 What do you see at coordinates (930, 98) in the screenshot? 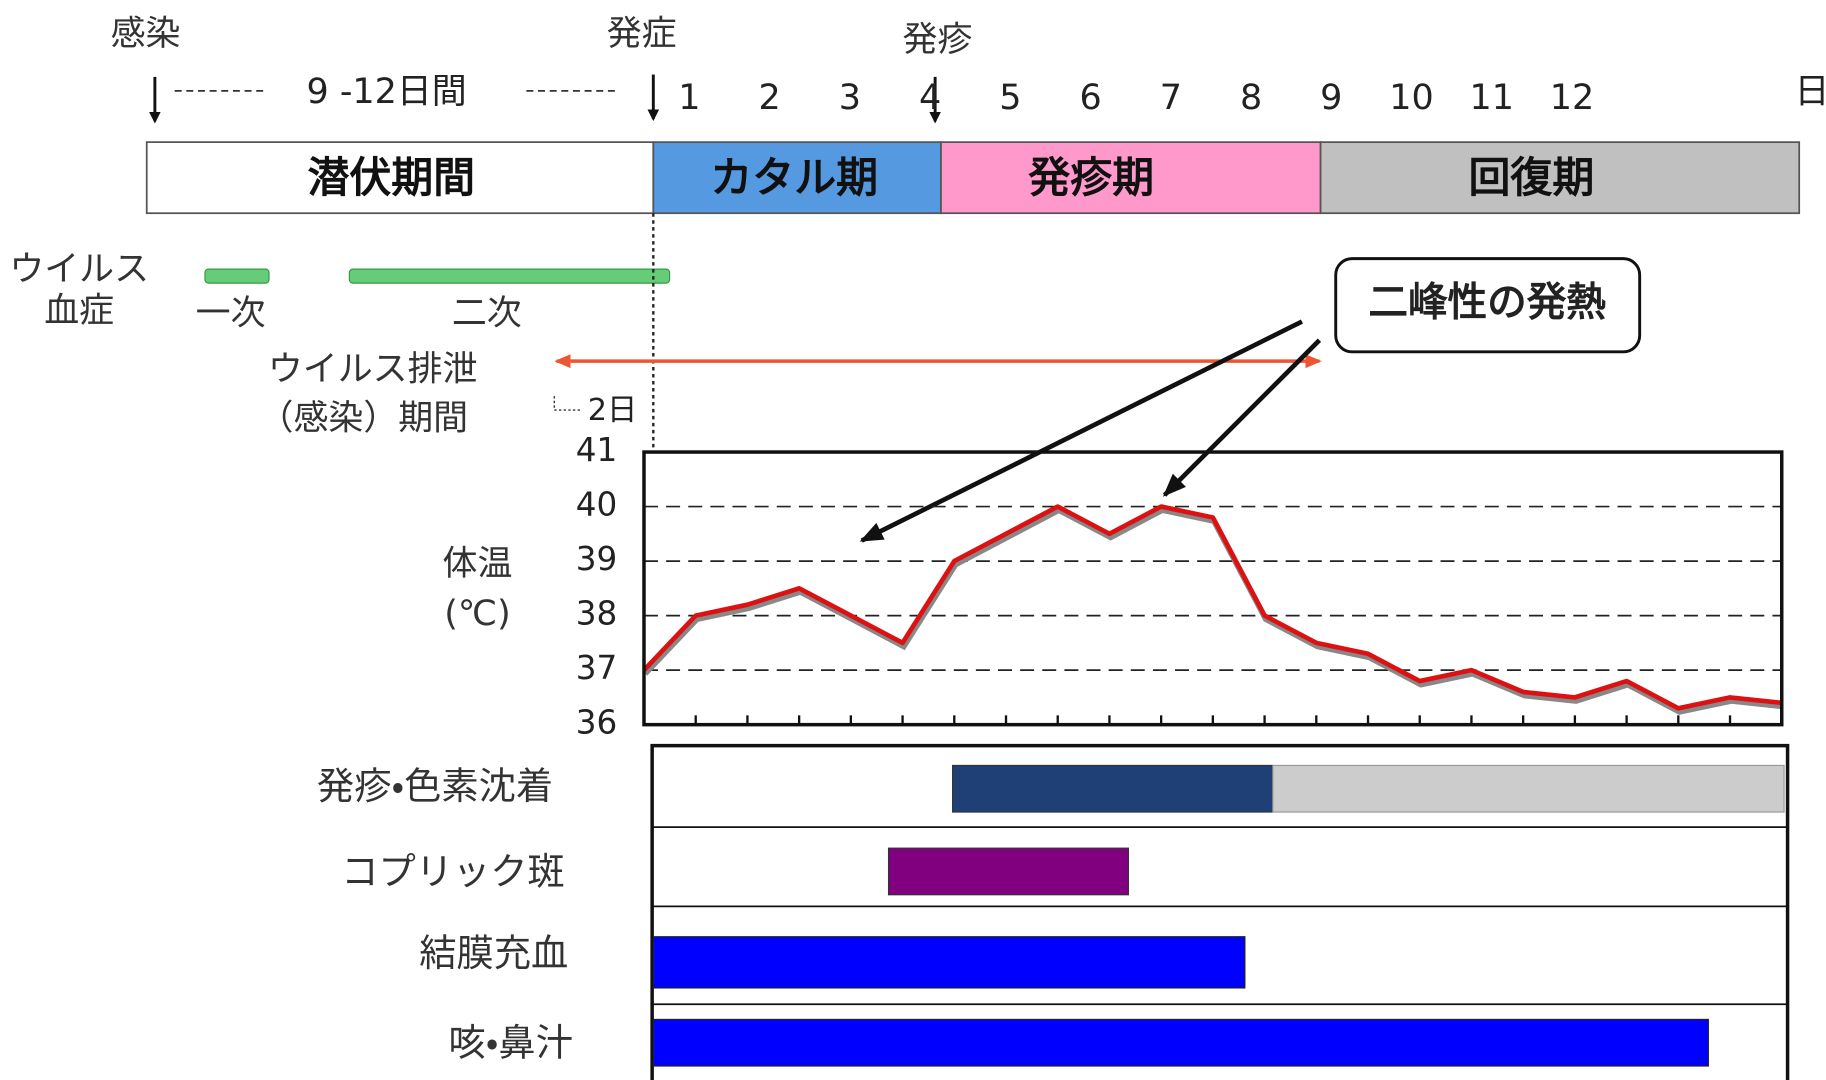
I see `day-label: 4` at bounding box center [930, 98].